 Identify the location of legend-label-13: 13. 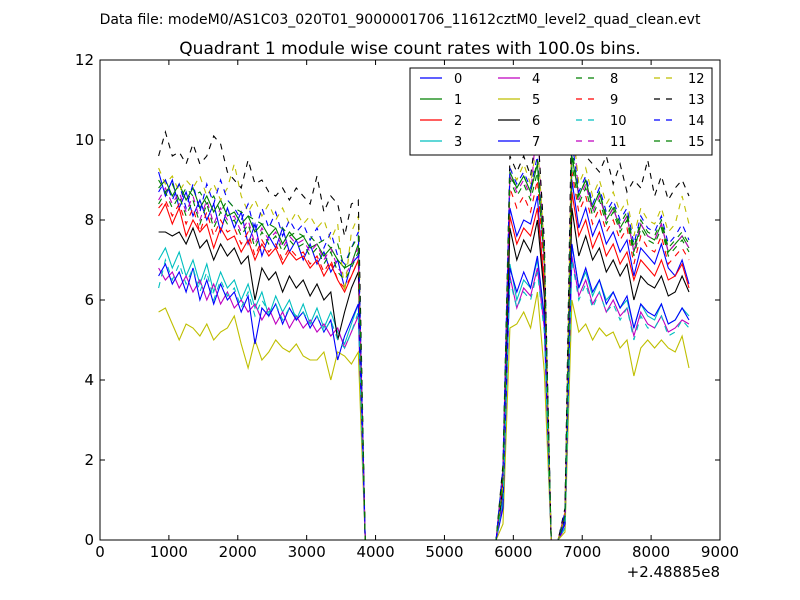
(696, 100).